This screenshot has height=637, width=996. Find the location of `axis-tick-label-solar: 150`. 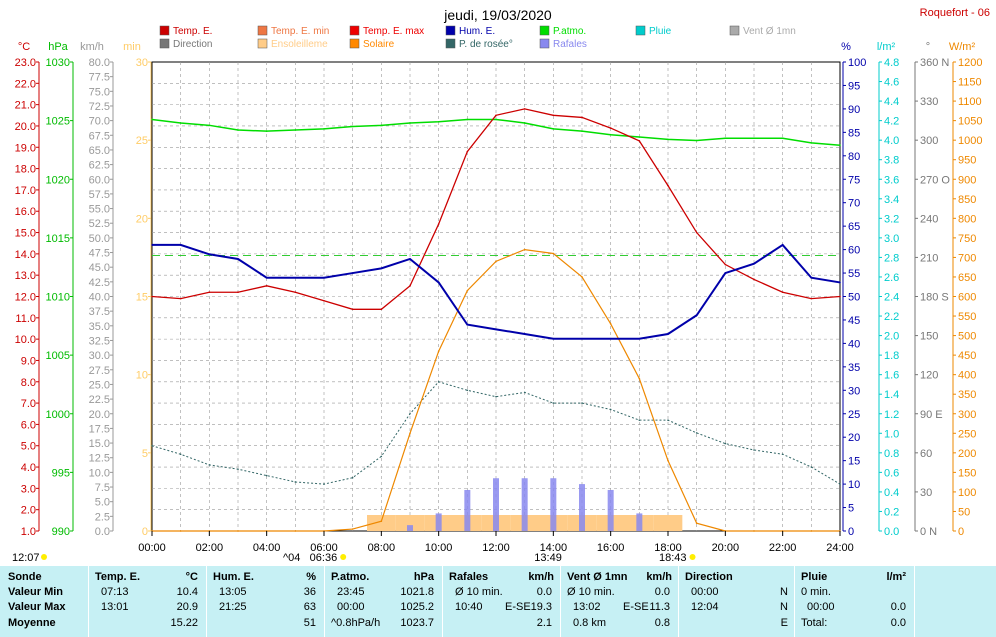

axis-tick-label-solar: 150 is located at coordinates (967, 473).